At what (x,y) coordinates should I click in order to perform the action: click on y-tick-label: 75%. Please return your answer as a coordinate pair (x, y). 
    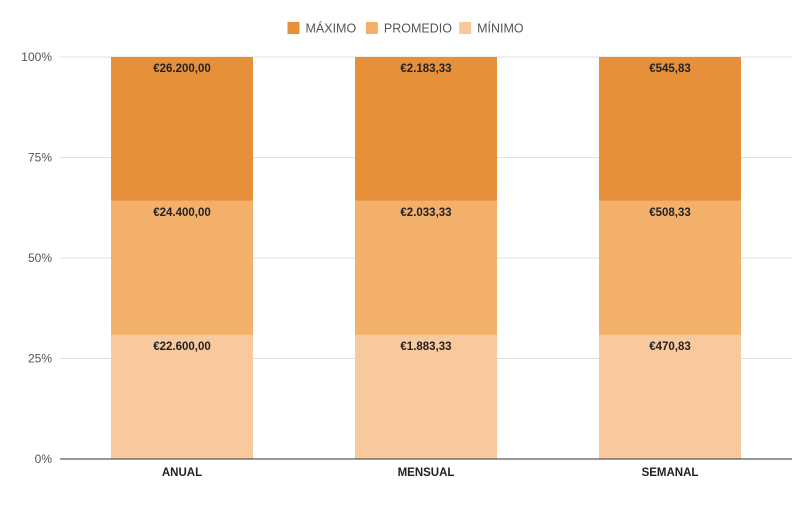
    Looking at the image, I should click on (40, 158).